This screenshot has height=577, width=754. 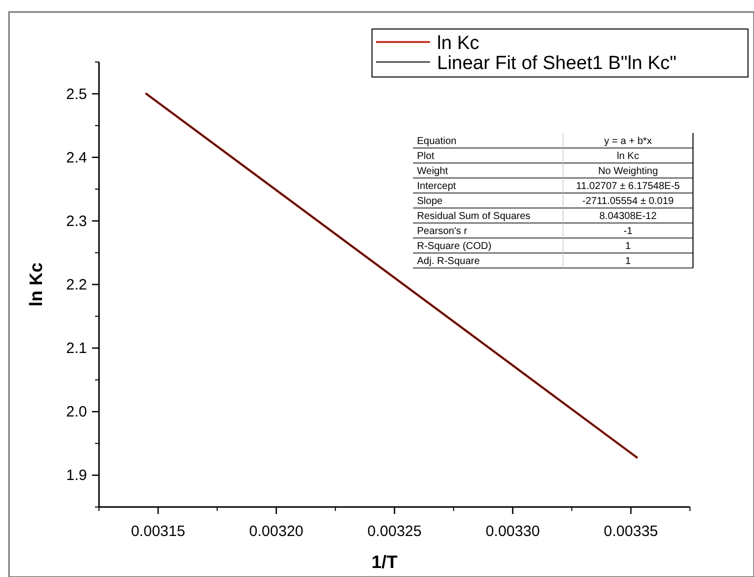 I want to click on annotation: R-Square (COD), so click(x=454, y=246).